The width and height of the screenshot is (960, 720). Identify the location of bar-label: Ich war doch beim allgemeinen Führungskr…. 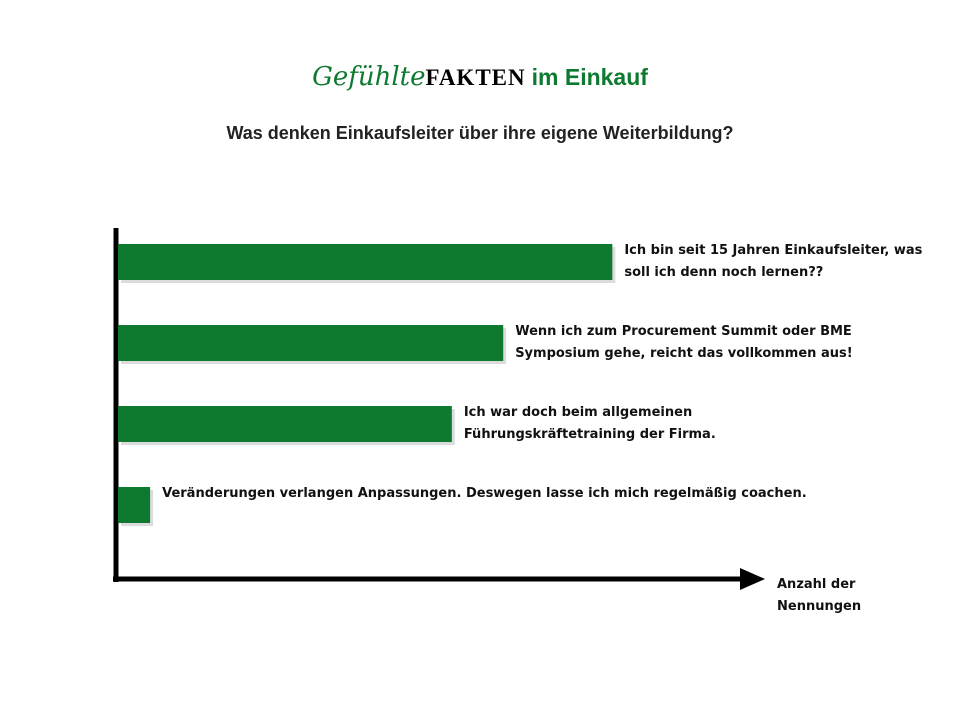
(589, 423).